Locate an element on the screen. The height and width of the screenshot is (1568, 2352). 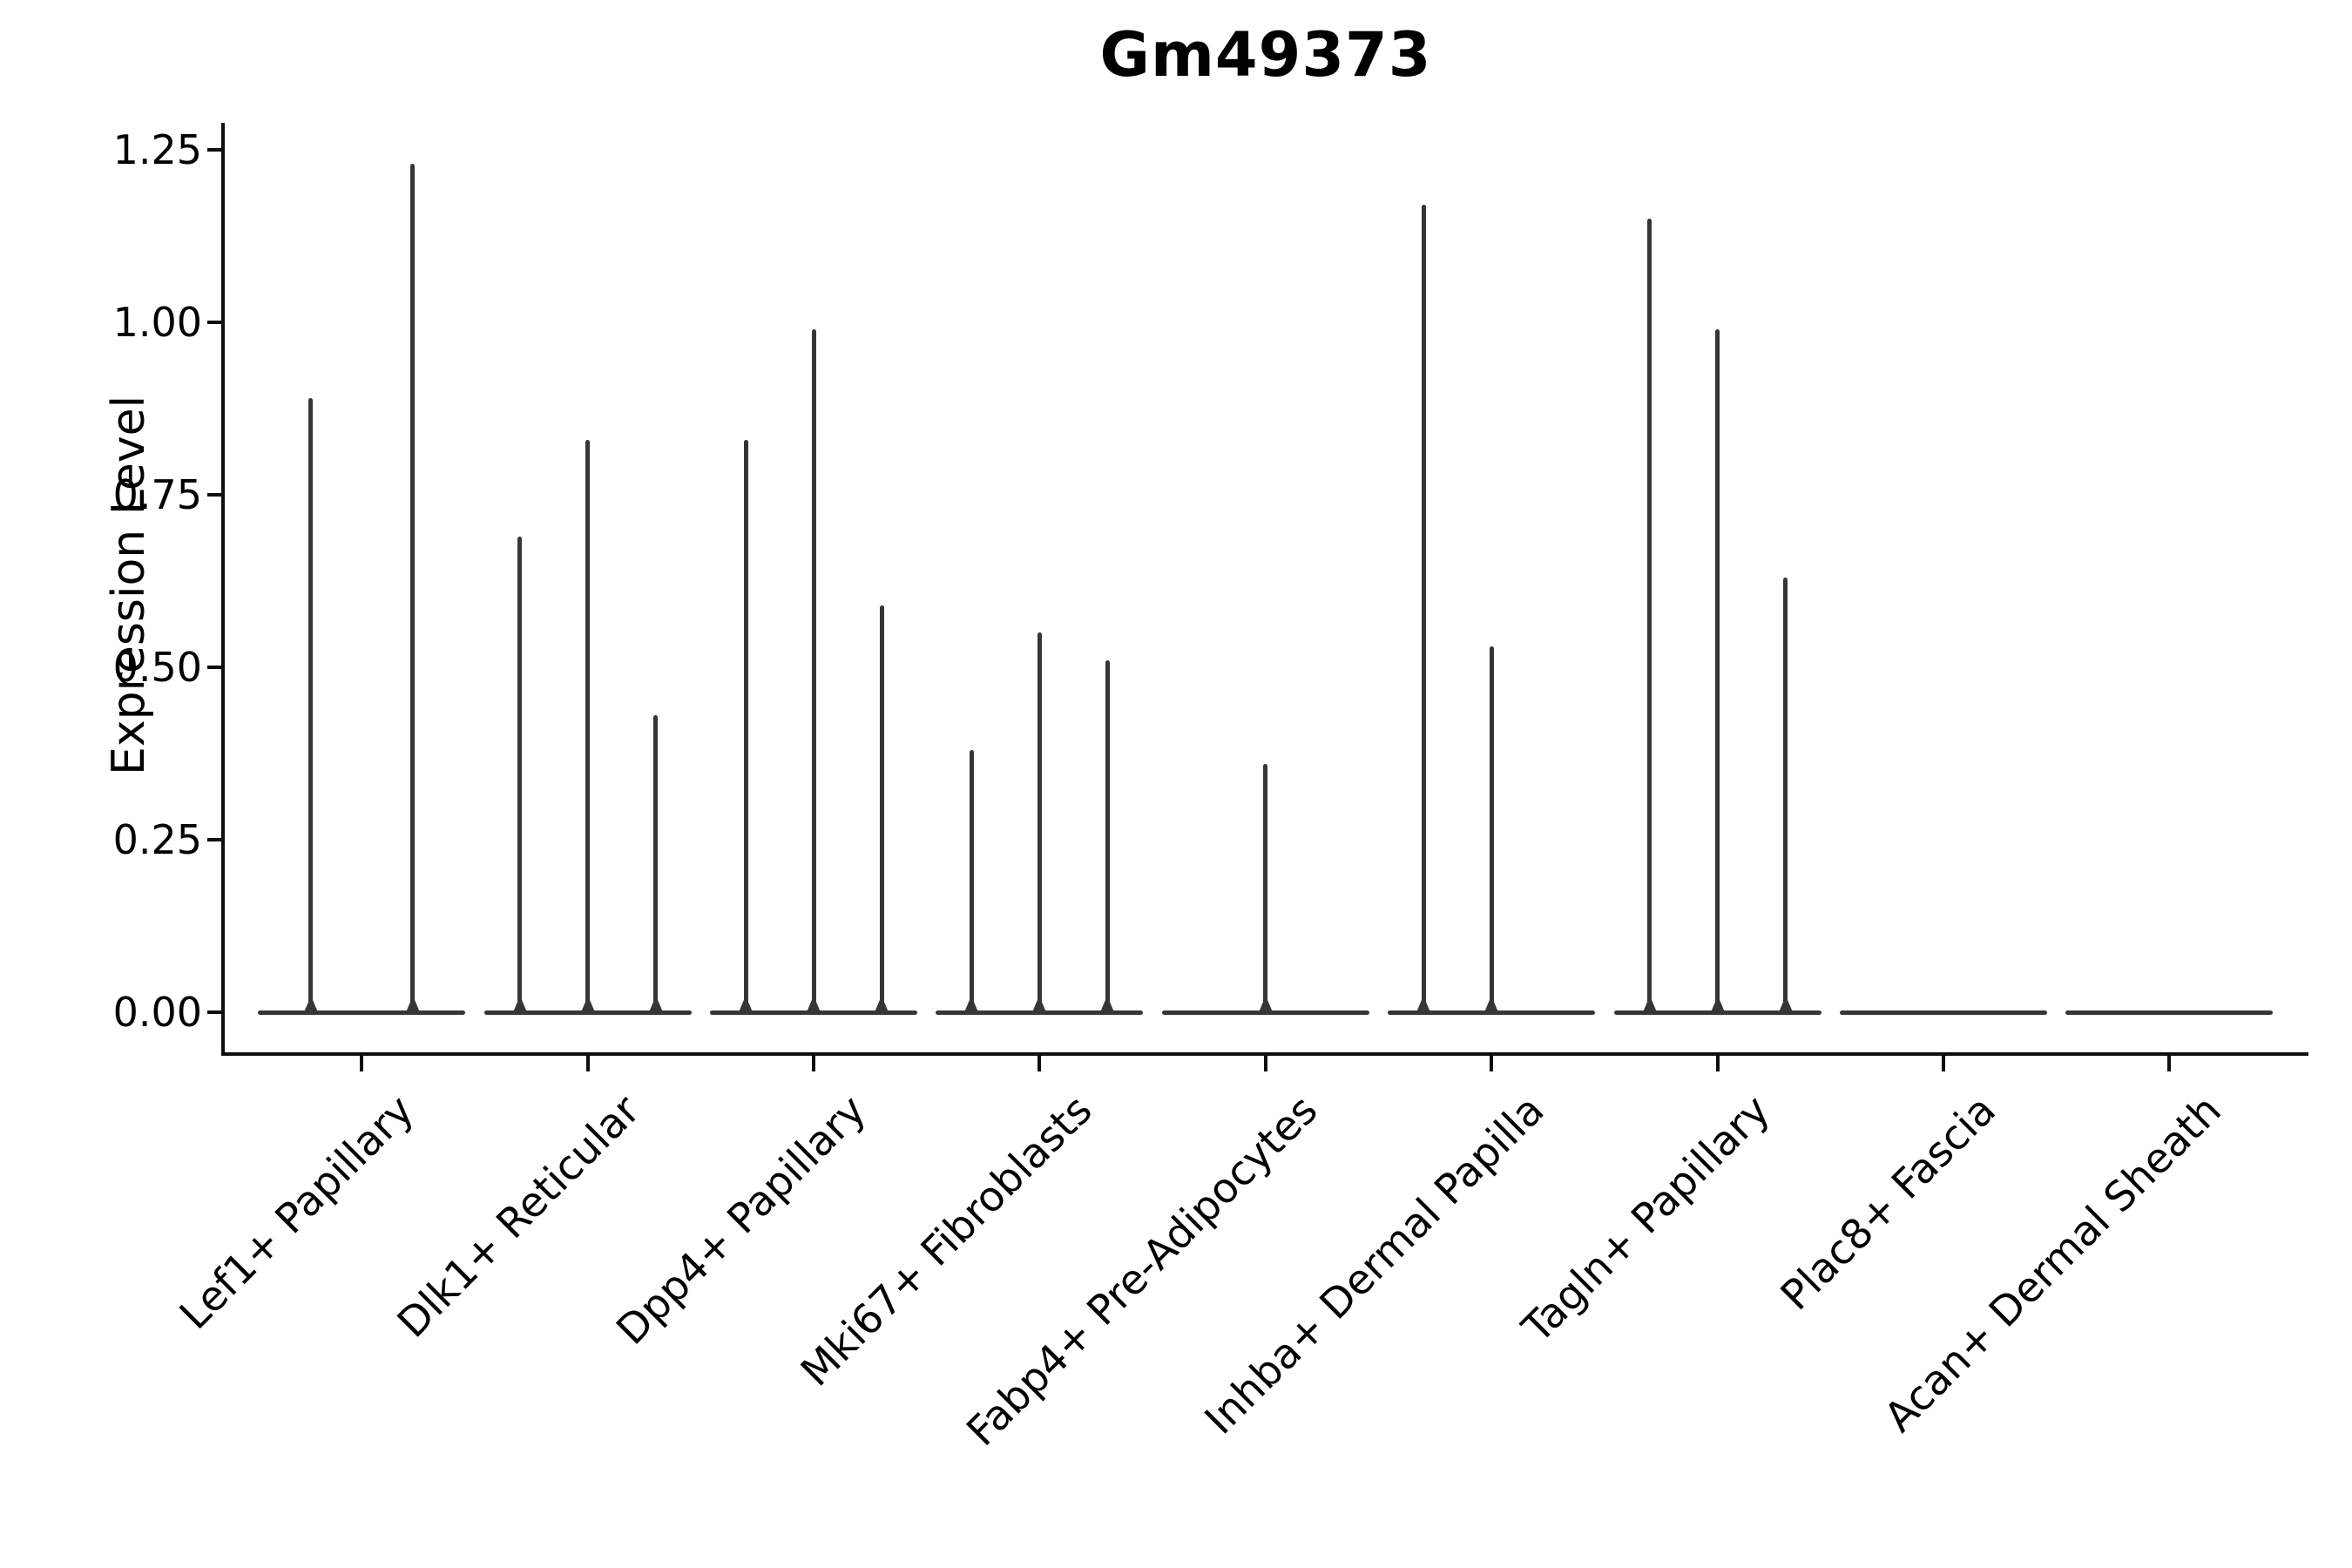
y-tick-label: 0.50 is located at coordinates (157, 667).